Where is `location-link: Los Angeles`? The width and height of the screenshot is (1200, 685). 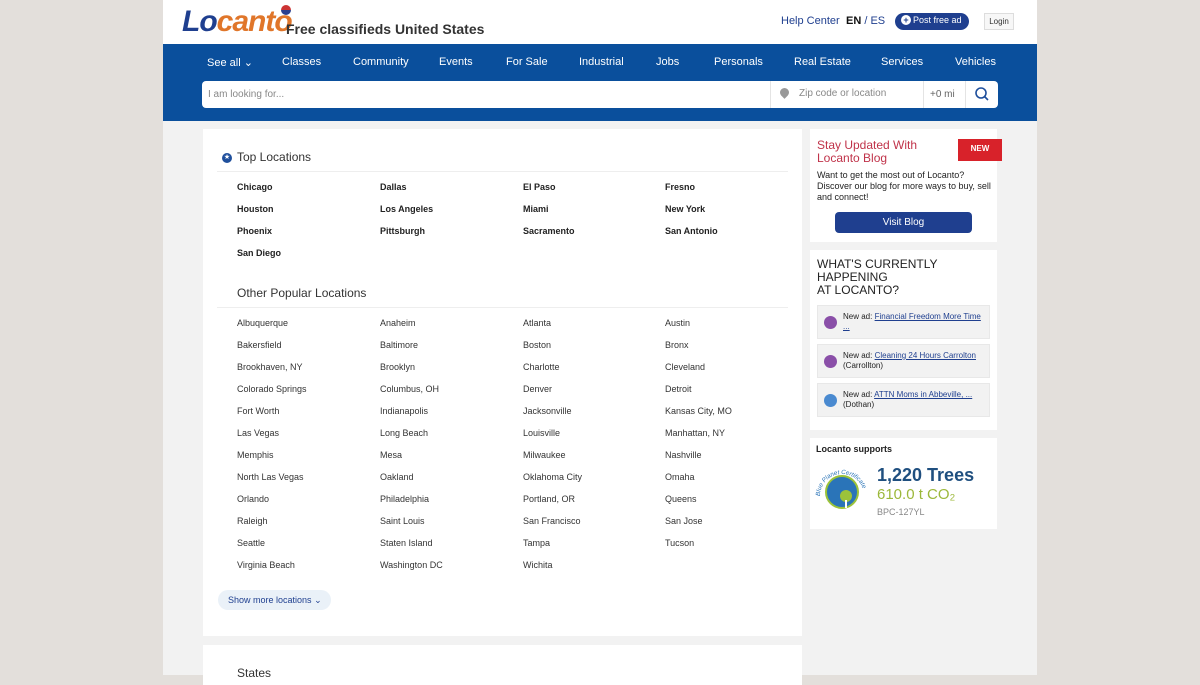
location-link: Los Angeles is located at coordinates (407, 209).